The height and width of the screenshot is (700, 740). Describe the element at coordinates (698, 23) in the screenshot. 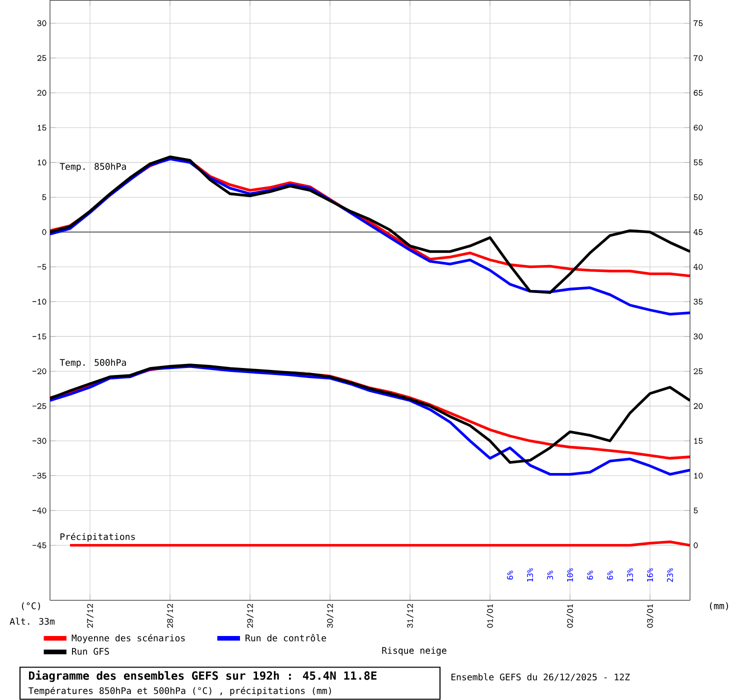

I see `y2-tick-label: 75` at that location.